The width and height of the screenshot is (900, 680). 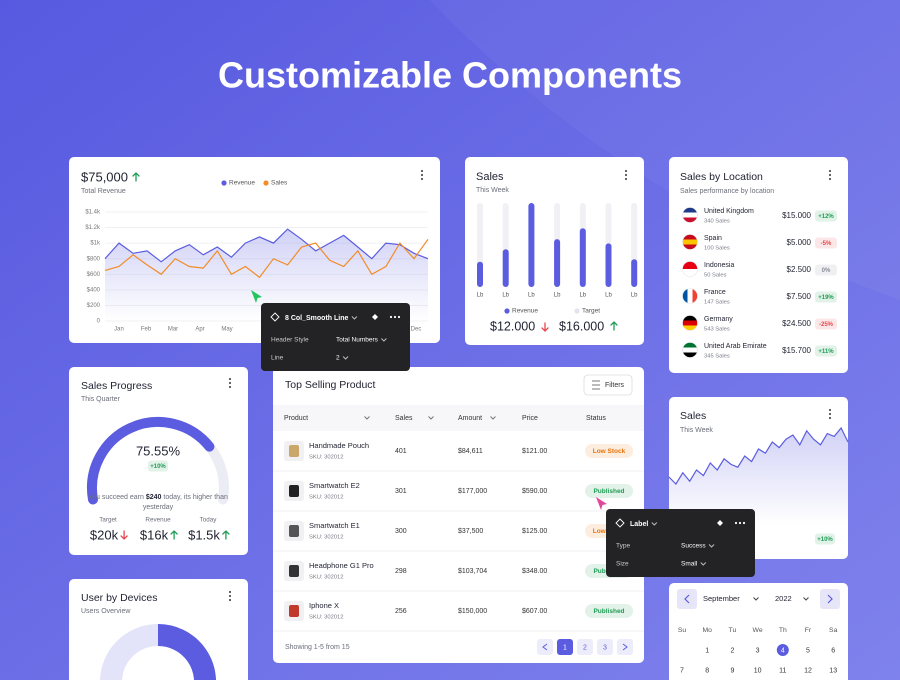 I want to click on y-tick-label: 0, so click(x=99, y=322).